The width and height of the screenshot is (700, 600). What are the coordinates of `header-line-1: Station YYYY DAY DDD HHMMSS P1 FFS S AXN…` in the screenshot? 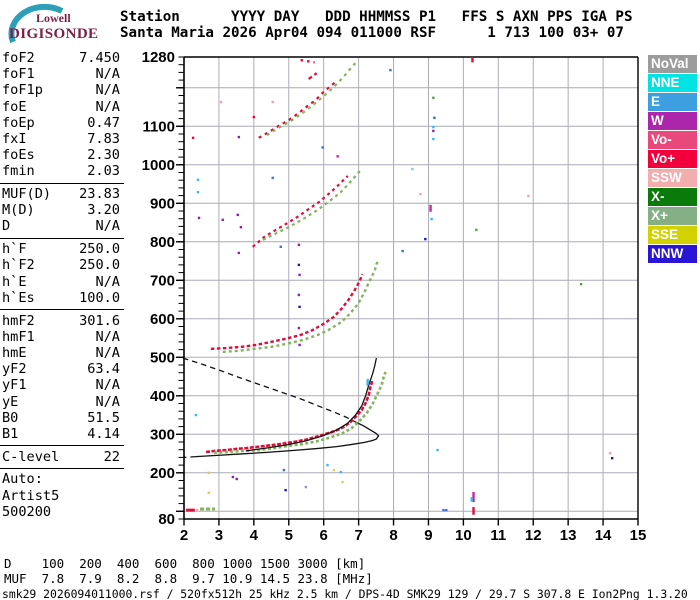 It's located at (376, 17).